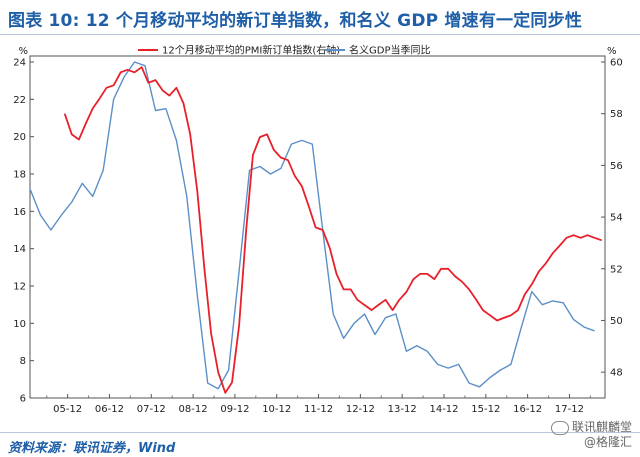 This screenshot has height=457, width=640. What do you see at coordinates (67, 409) in the screenshot?
I see `x-tick-label: 05-12` at bounding box center [67, 409].